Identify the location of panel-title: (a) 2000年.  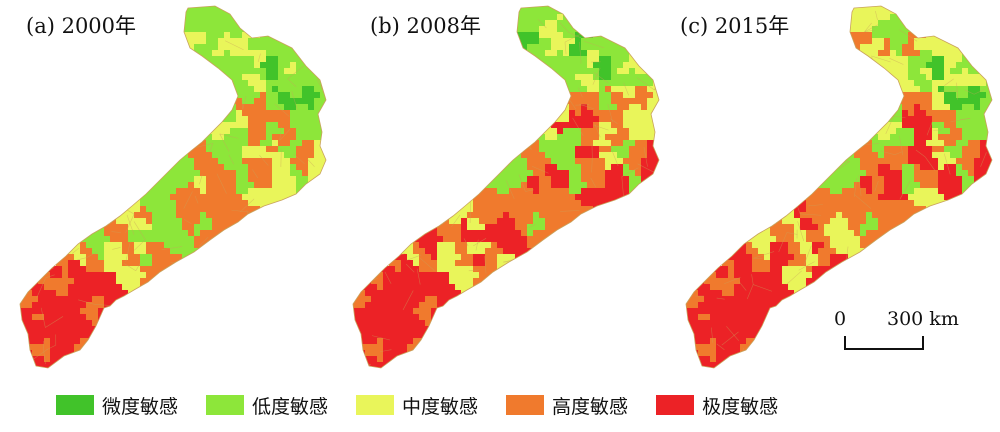
(81, 26).